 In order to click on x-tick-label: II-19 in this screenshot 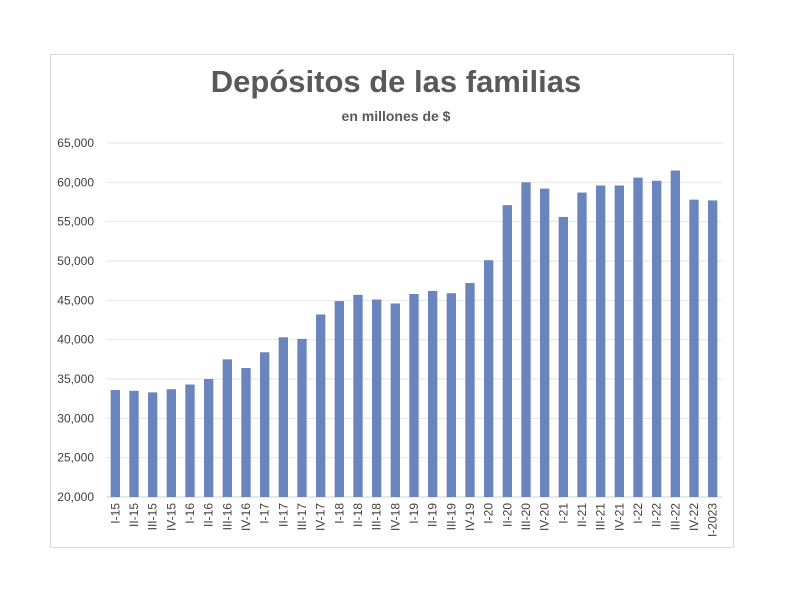, I will do `click(433, 515)`.